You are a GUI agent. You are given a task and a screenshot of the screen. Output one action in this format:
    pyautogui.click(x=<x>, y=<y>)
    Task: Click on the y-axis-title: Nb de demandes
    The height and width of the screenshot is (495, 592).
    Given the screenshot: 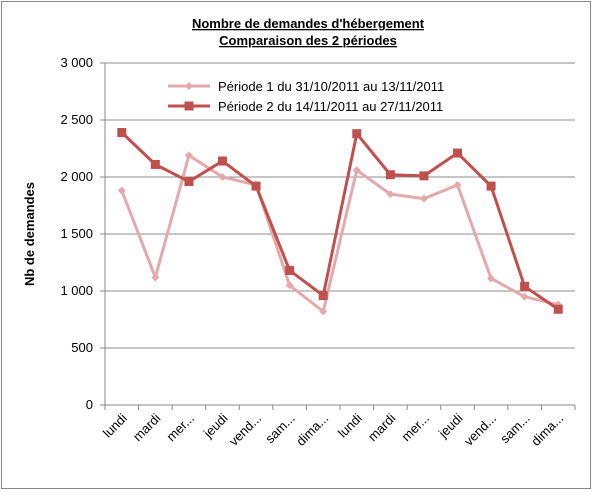 What is the action you would take?
    pyautogui.click(x=29, y=234)
    